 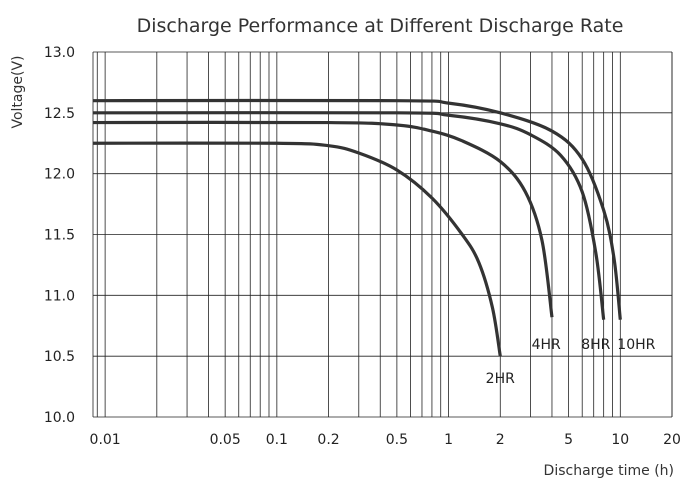 What do you see at coordinates (397, 440) in the screenshot?
I see `x-tick-label: 0.5` at bounding box center [397, 440].